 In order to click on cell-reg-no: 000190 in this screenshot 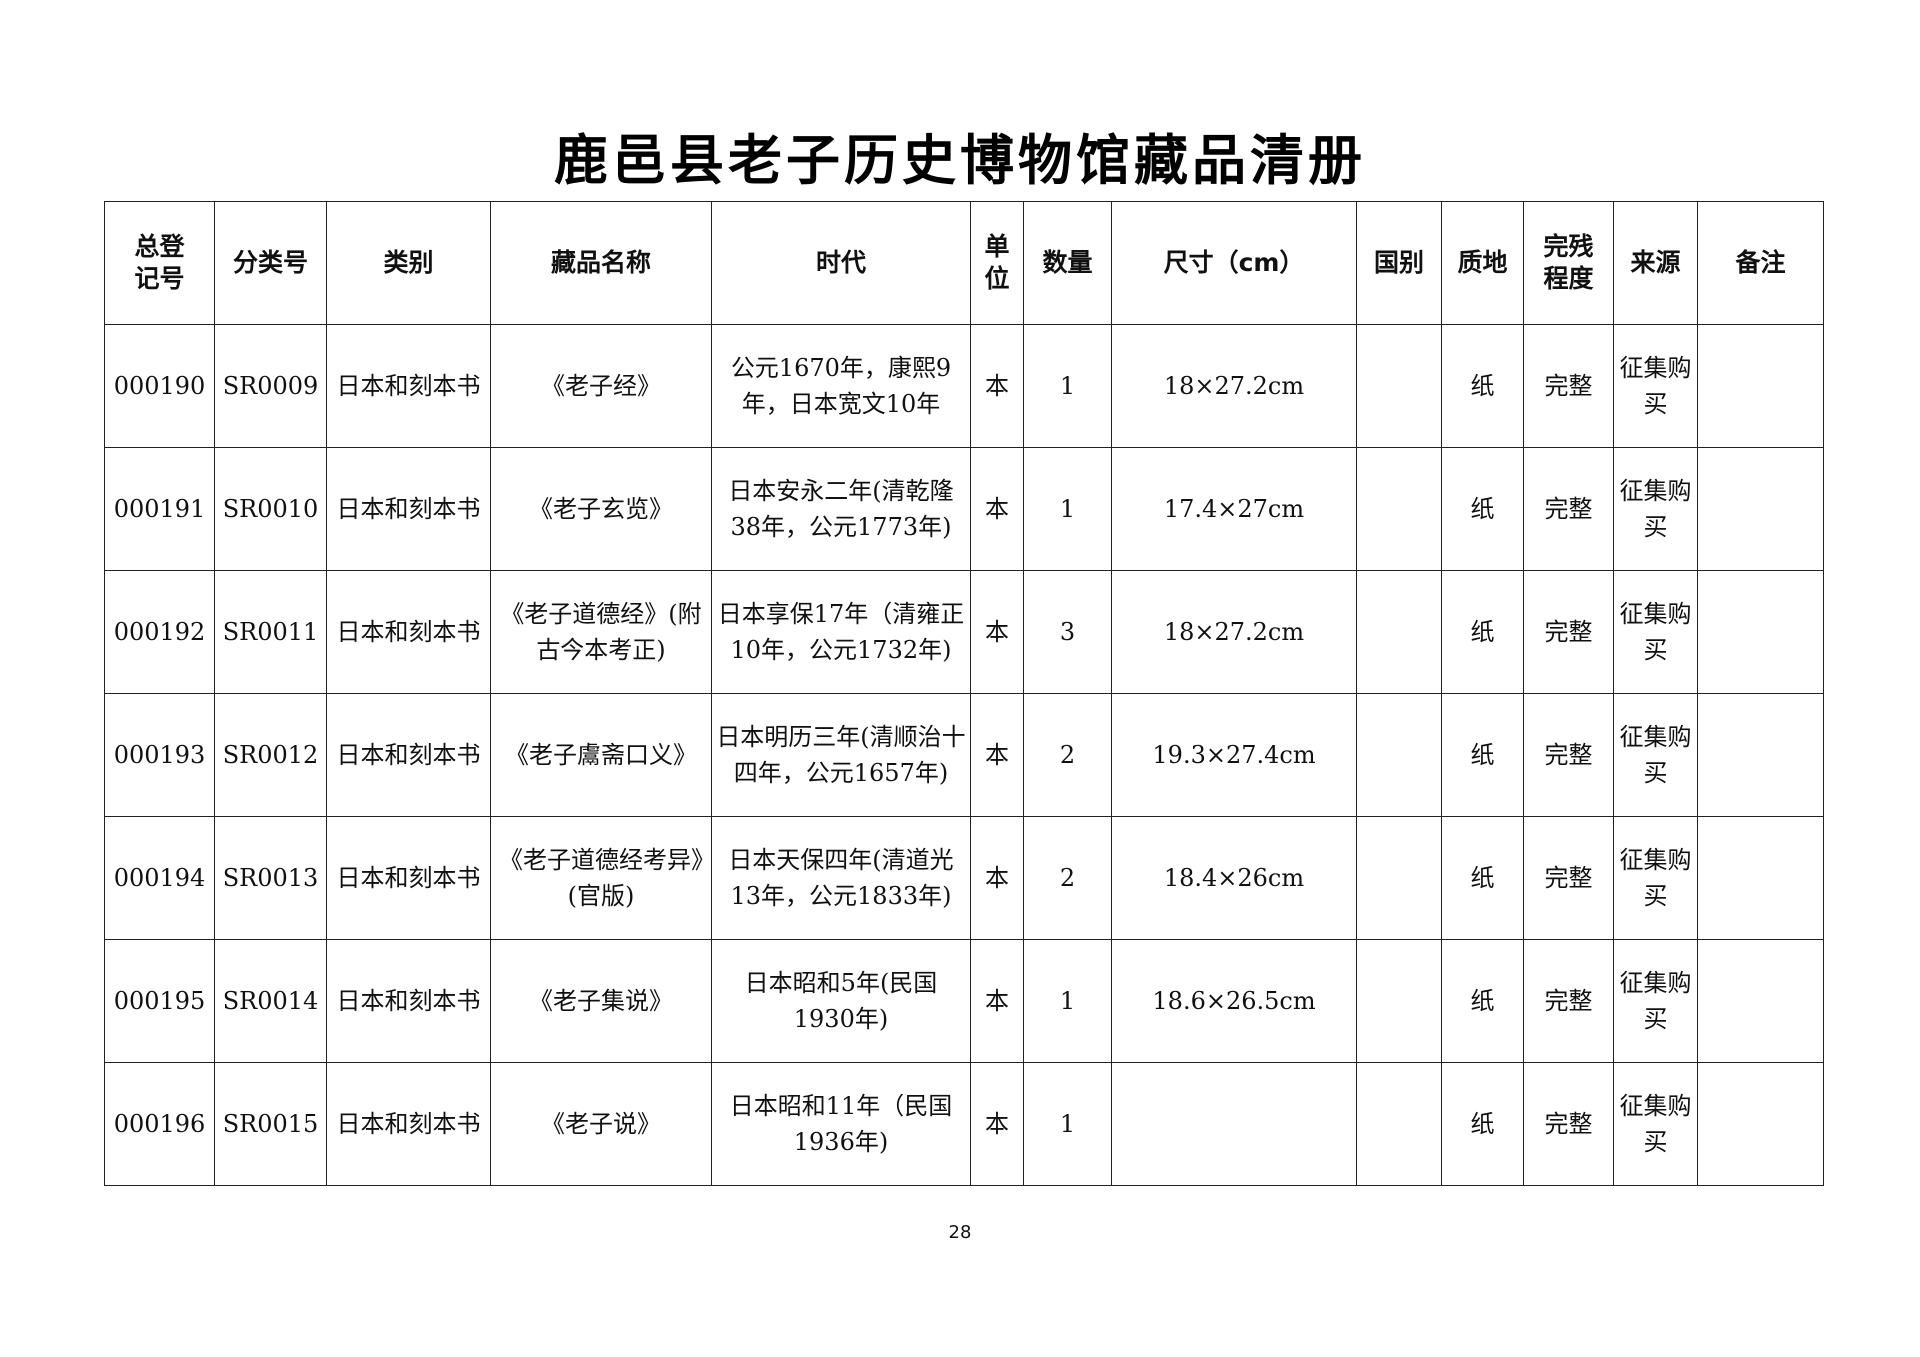, I will do `click(159, 386)`.